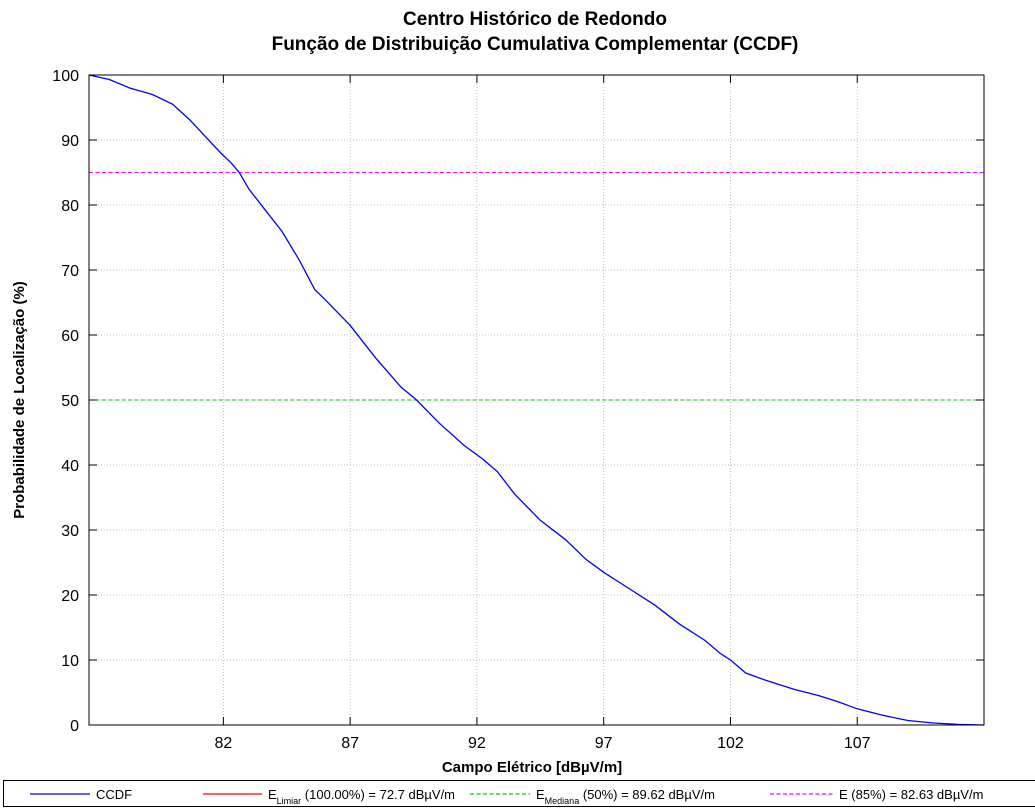  I want to click on y-tick-label: 90, so click(70, 141).